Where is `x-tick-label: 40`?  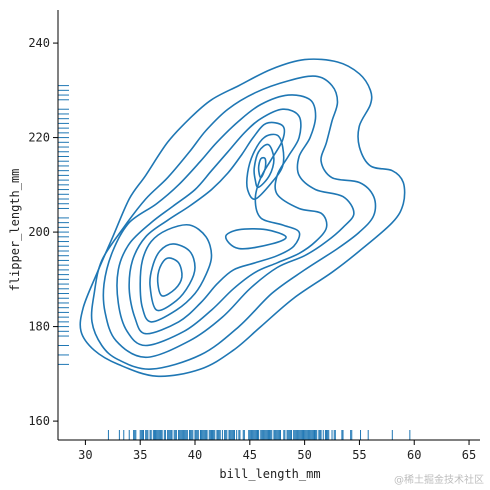
x-tick-label: 40 is located at coordinates (195, 455).